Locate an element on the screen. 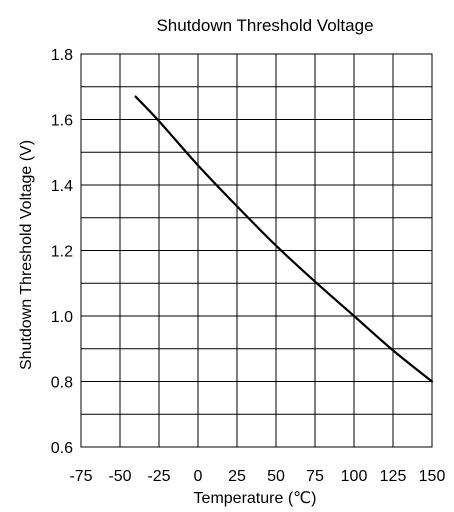  x-tick-label: 75 is located at coordinates (315, 476).